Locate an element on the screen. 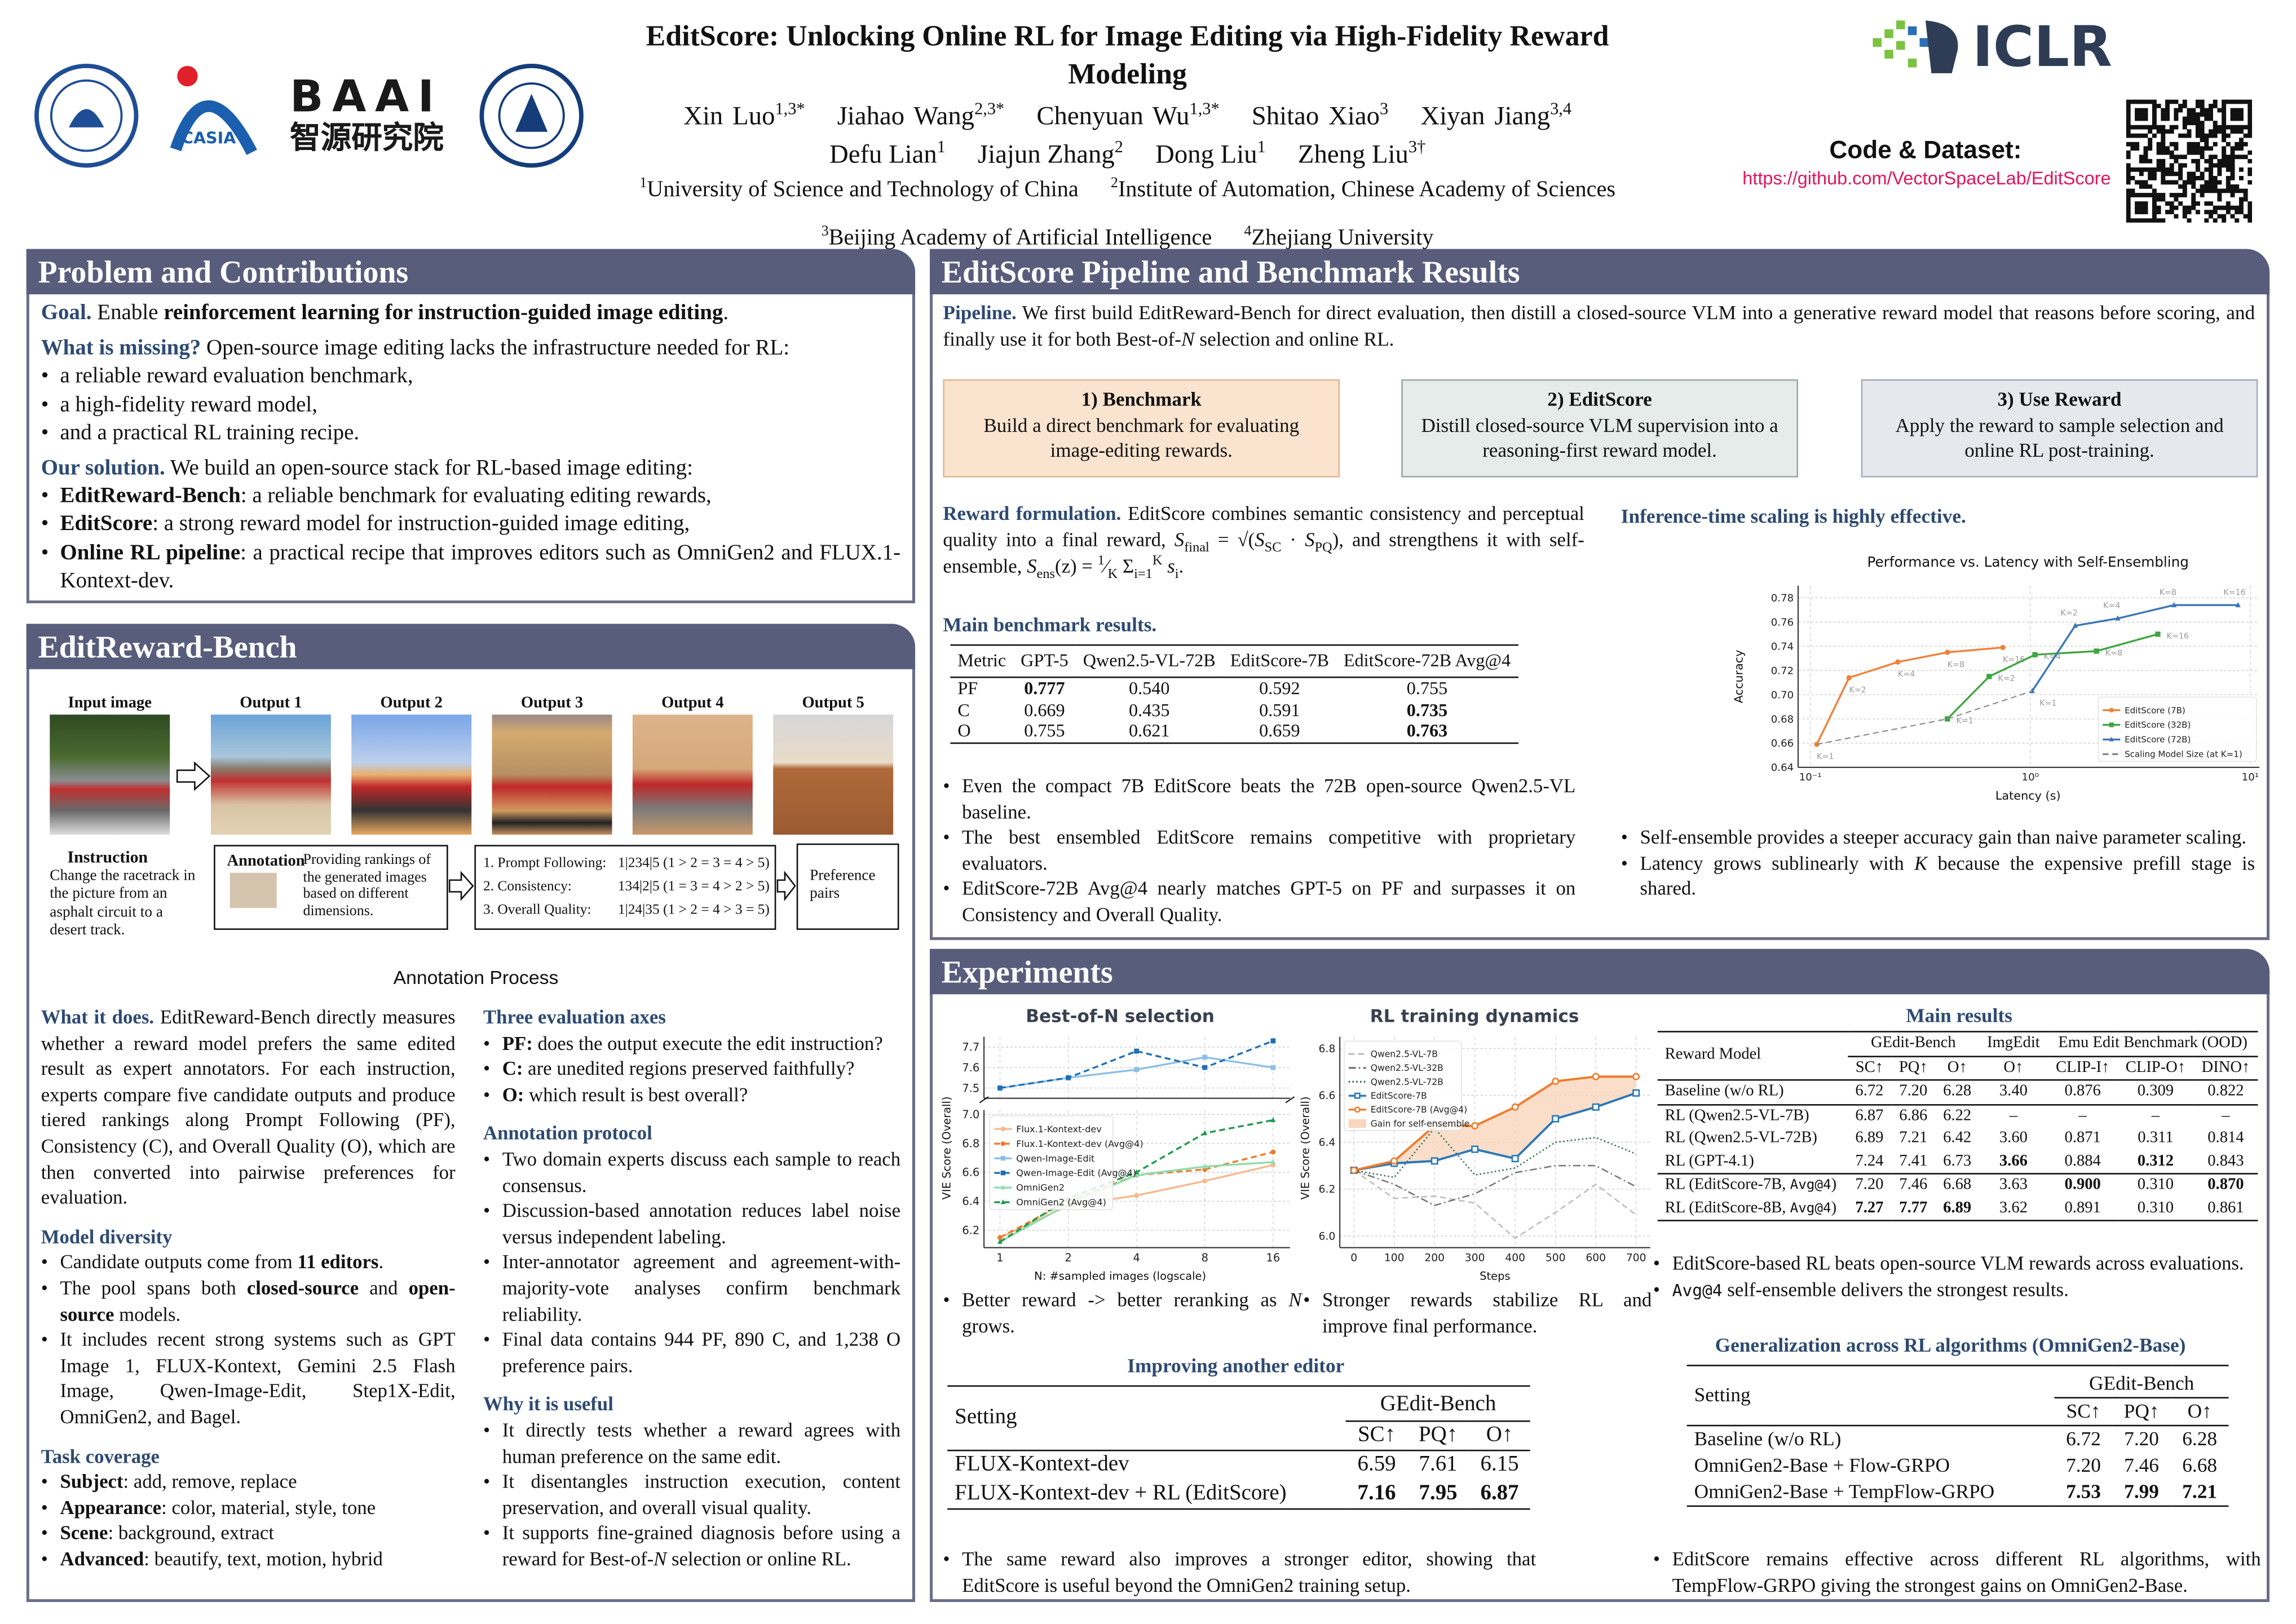  text-run: What is missing? is located at coordinates (121, 349).